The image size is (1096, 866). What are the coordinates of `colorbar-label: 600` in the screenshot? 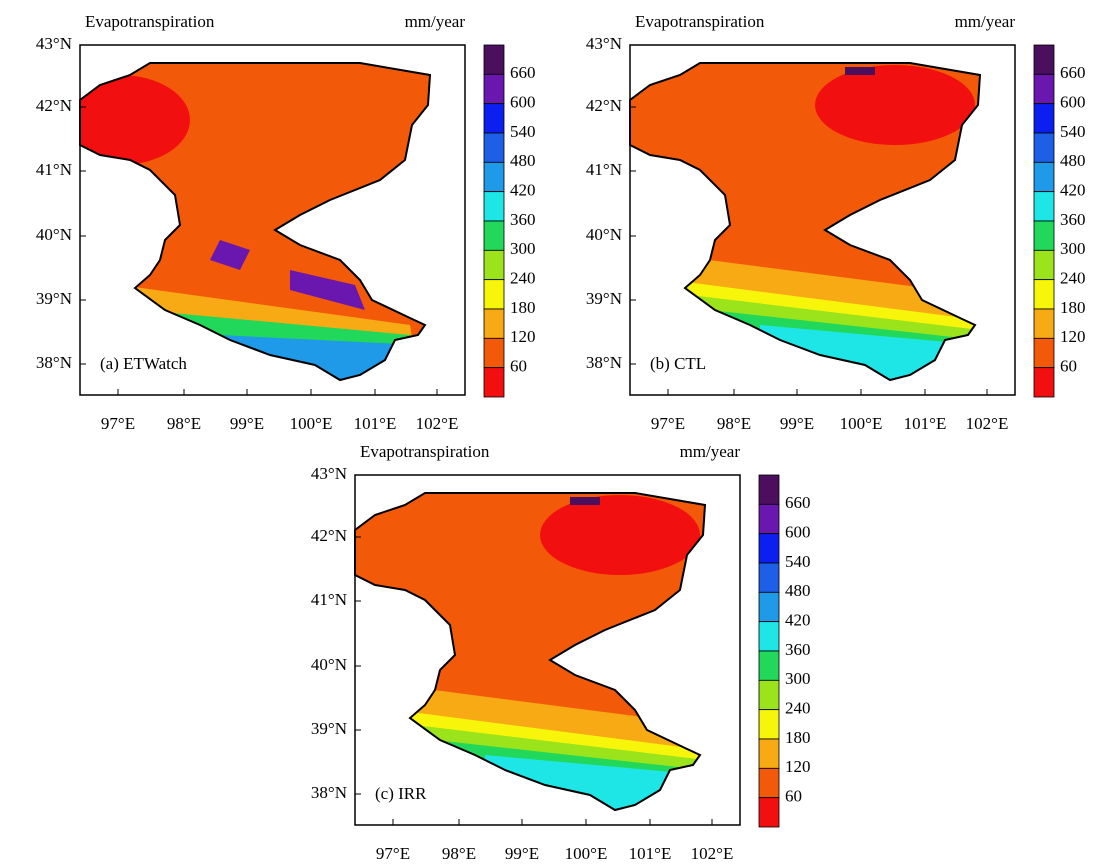 It's located at (1073, 102).